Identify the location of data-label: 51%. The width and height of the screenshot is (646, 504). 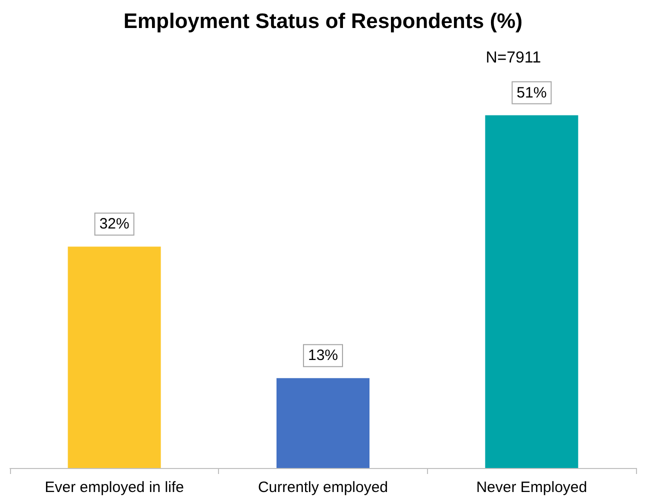
(531, 93).